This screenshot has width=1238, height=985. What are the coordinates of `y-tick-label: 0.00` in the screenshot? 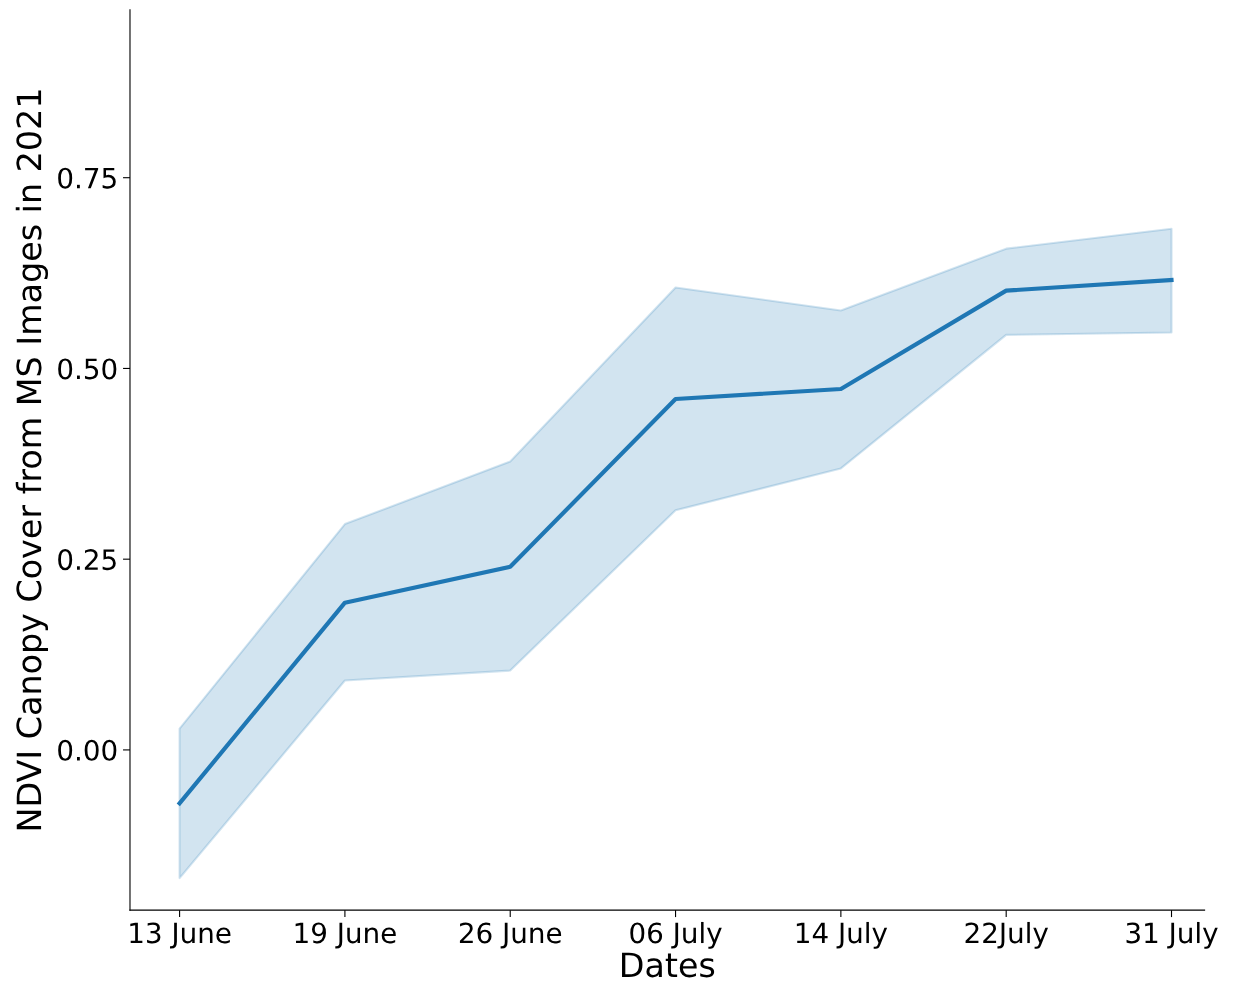 It's located at (87, 750).